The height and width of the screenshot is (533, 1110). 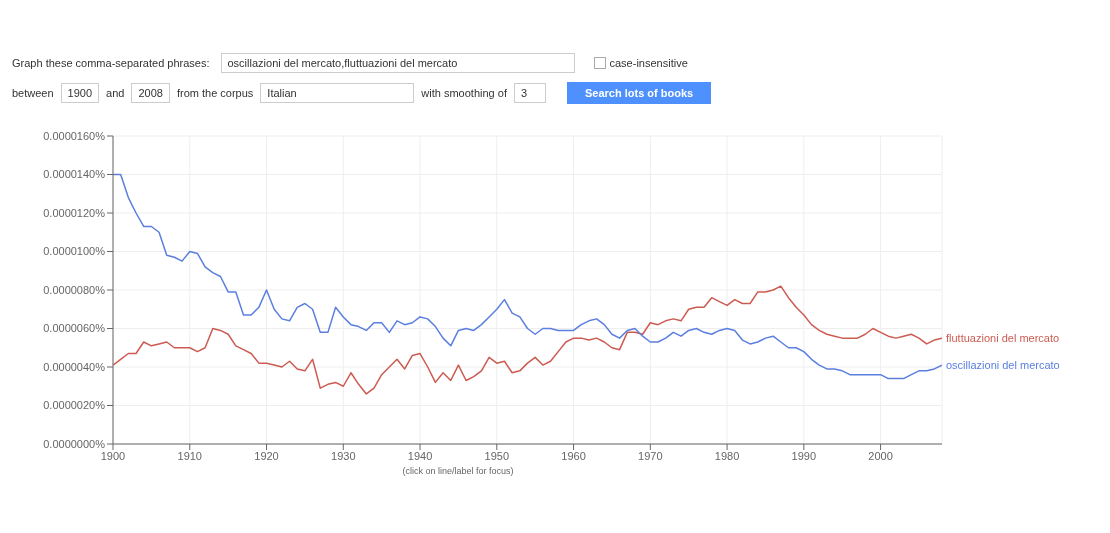 What do you see at coordinates (115, 93) in the screenshot?
I see `text: and` at bounding box center [115, 93].